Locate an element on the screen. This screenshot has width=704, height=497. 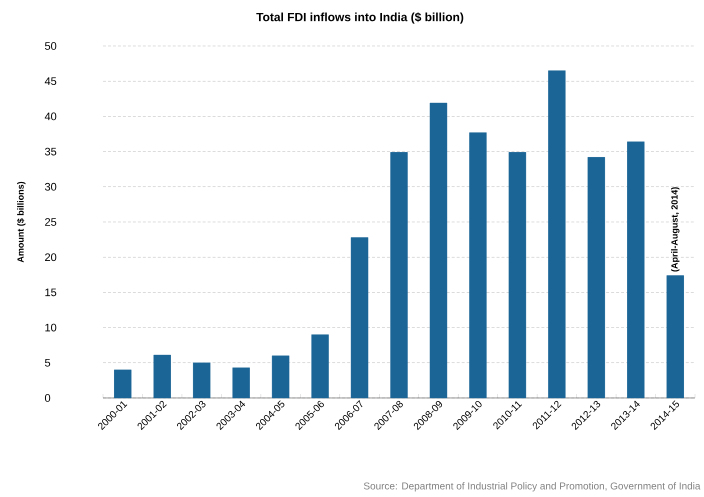
y-tick-label: 25 is located at coordinates (50, 222).